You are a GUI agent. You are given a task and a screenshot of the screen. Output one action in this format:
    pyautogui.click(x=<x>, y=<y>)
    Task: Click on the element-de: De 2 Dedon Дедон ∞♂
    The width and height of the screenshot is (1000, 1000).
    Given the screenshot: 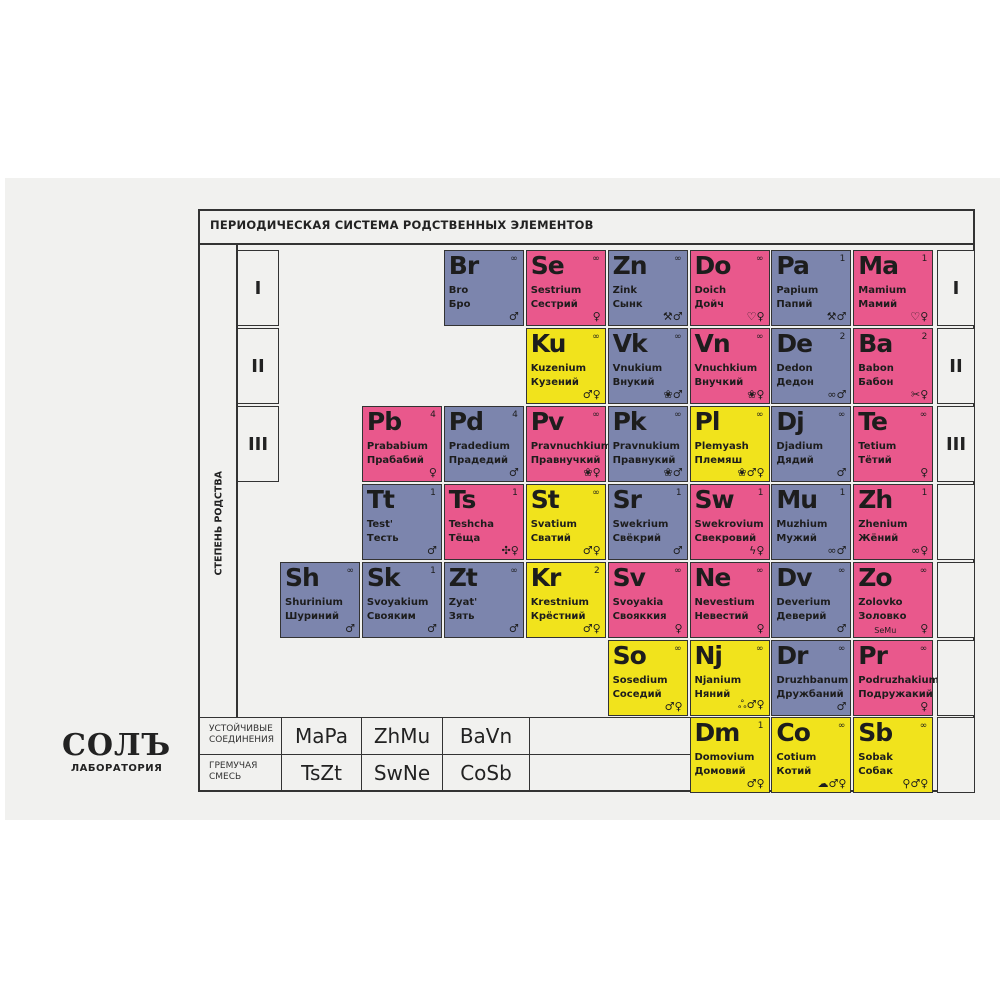 What is the action you would take?
    pyautogui.click(x=811, y=366)
    